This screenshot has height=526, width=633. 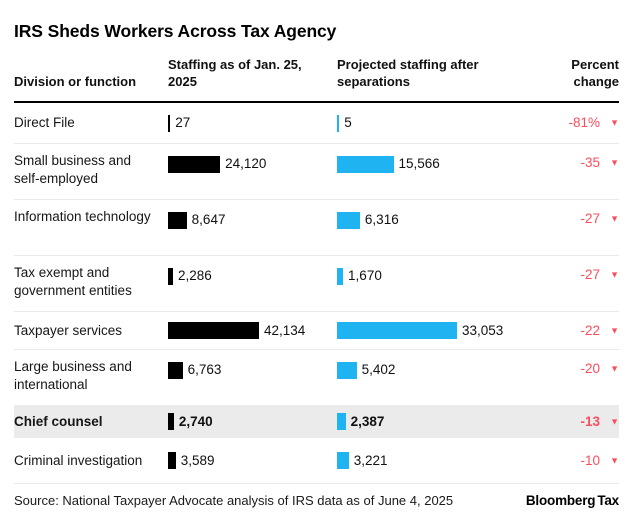 I want to click on table-row: Taxpayer services 42,134 33,053 -22 ▼, so click(x=316, y=330).